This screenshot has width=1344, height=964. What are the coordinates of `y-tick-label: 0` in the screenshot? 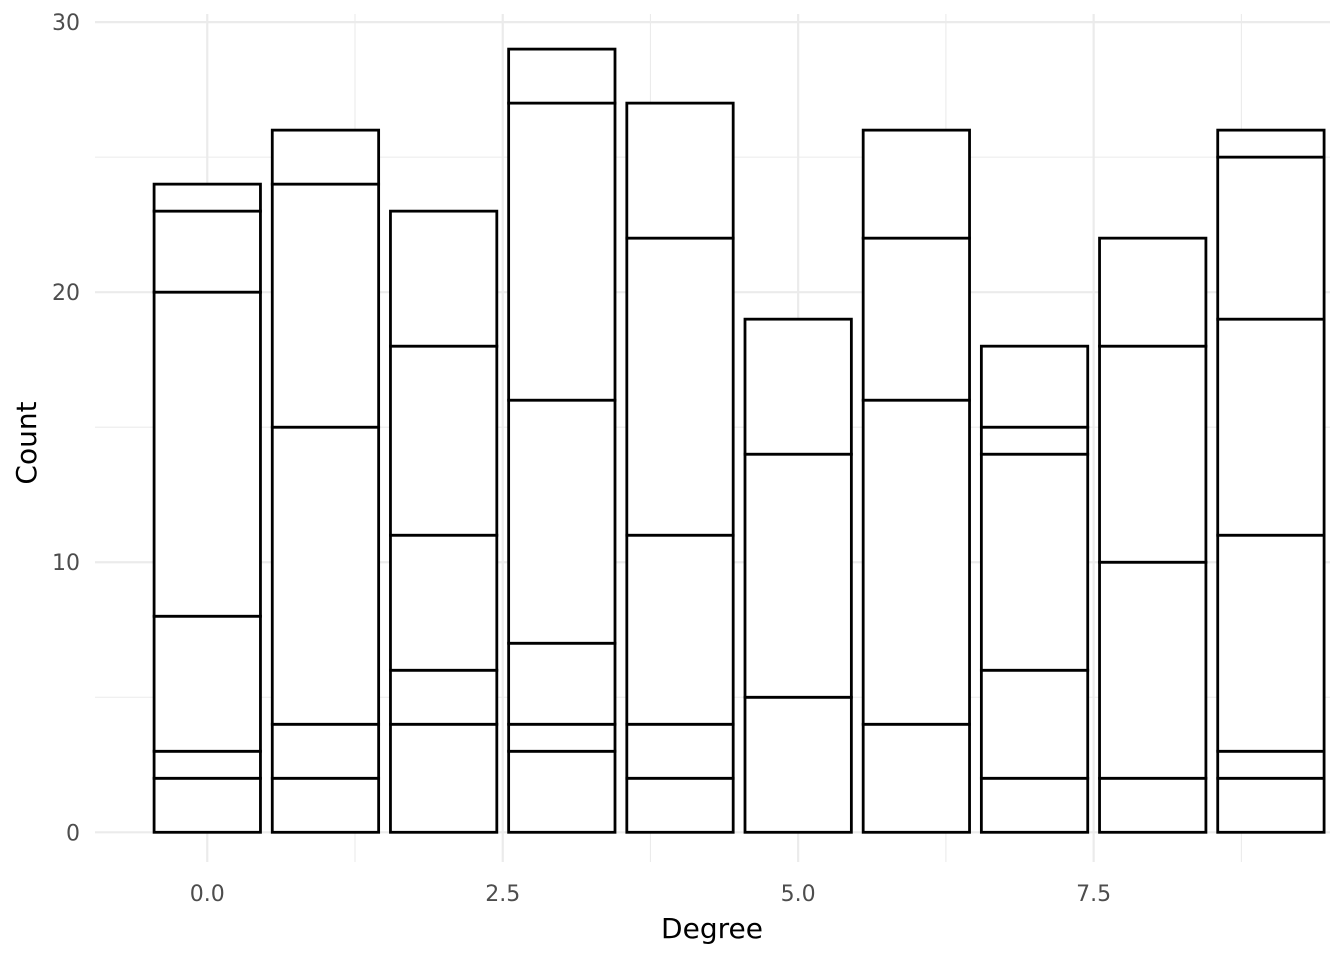 It's located at (73, 833).